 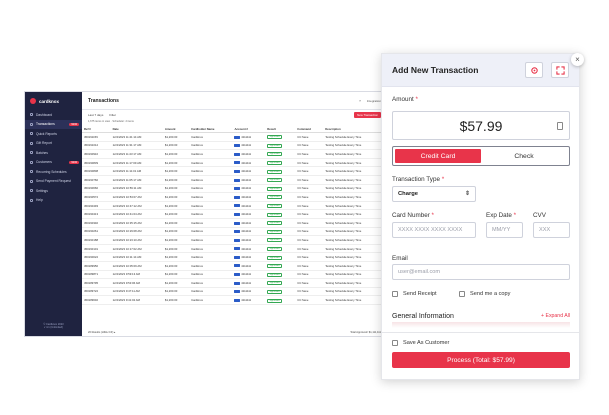 What do you see at coordinates (53, 153) in the screenshot?
I see `sidebar-item-batches: Batches` at bounding box center [53, 153].